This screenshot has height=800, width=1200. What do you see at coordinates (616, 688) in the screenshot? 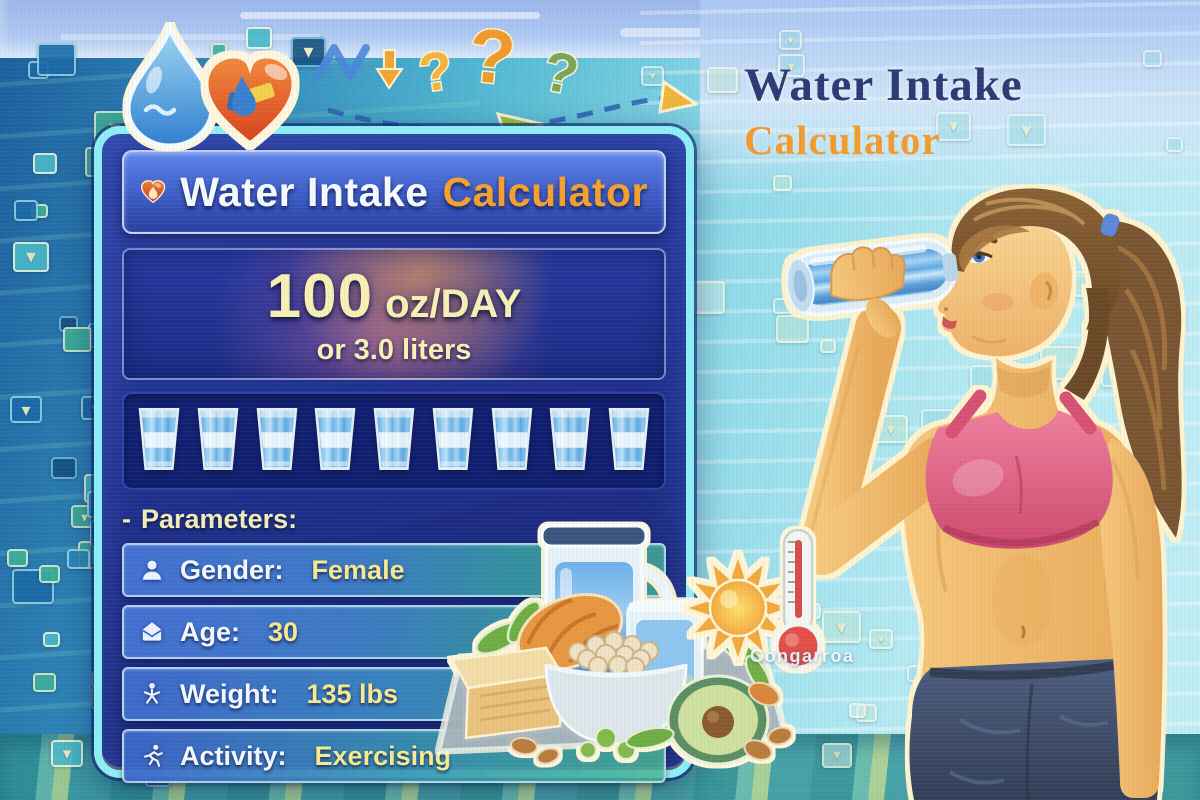
I see `bowl-of-beans` at bounding box center [616, 688].